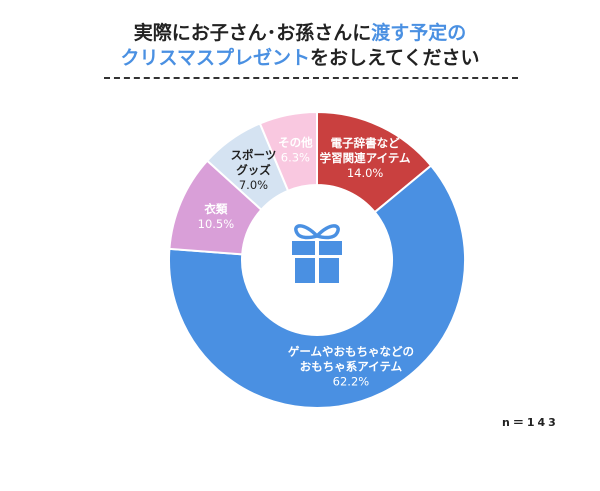 The width and height of the screenshot is (600, 491). I want to click on slice-value: 14.0%, so click(365, 173).